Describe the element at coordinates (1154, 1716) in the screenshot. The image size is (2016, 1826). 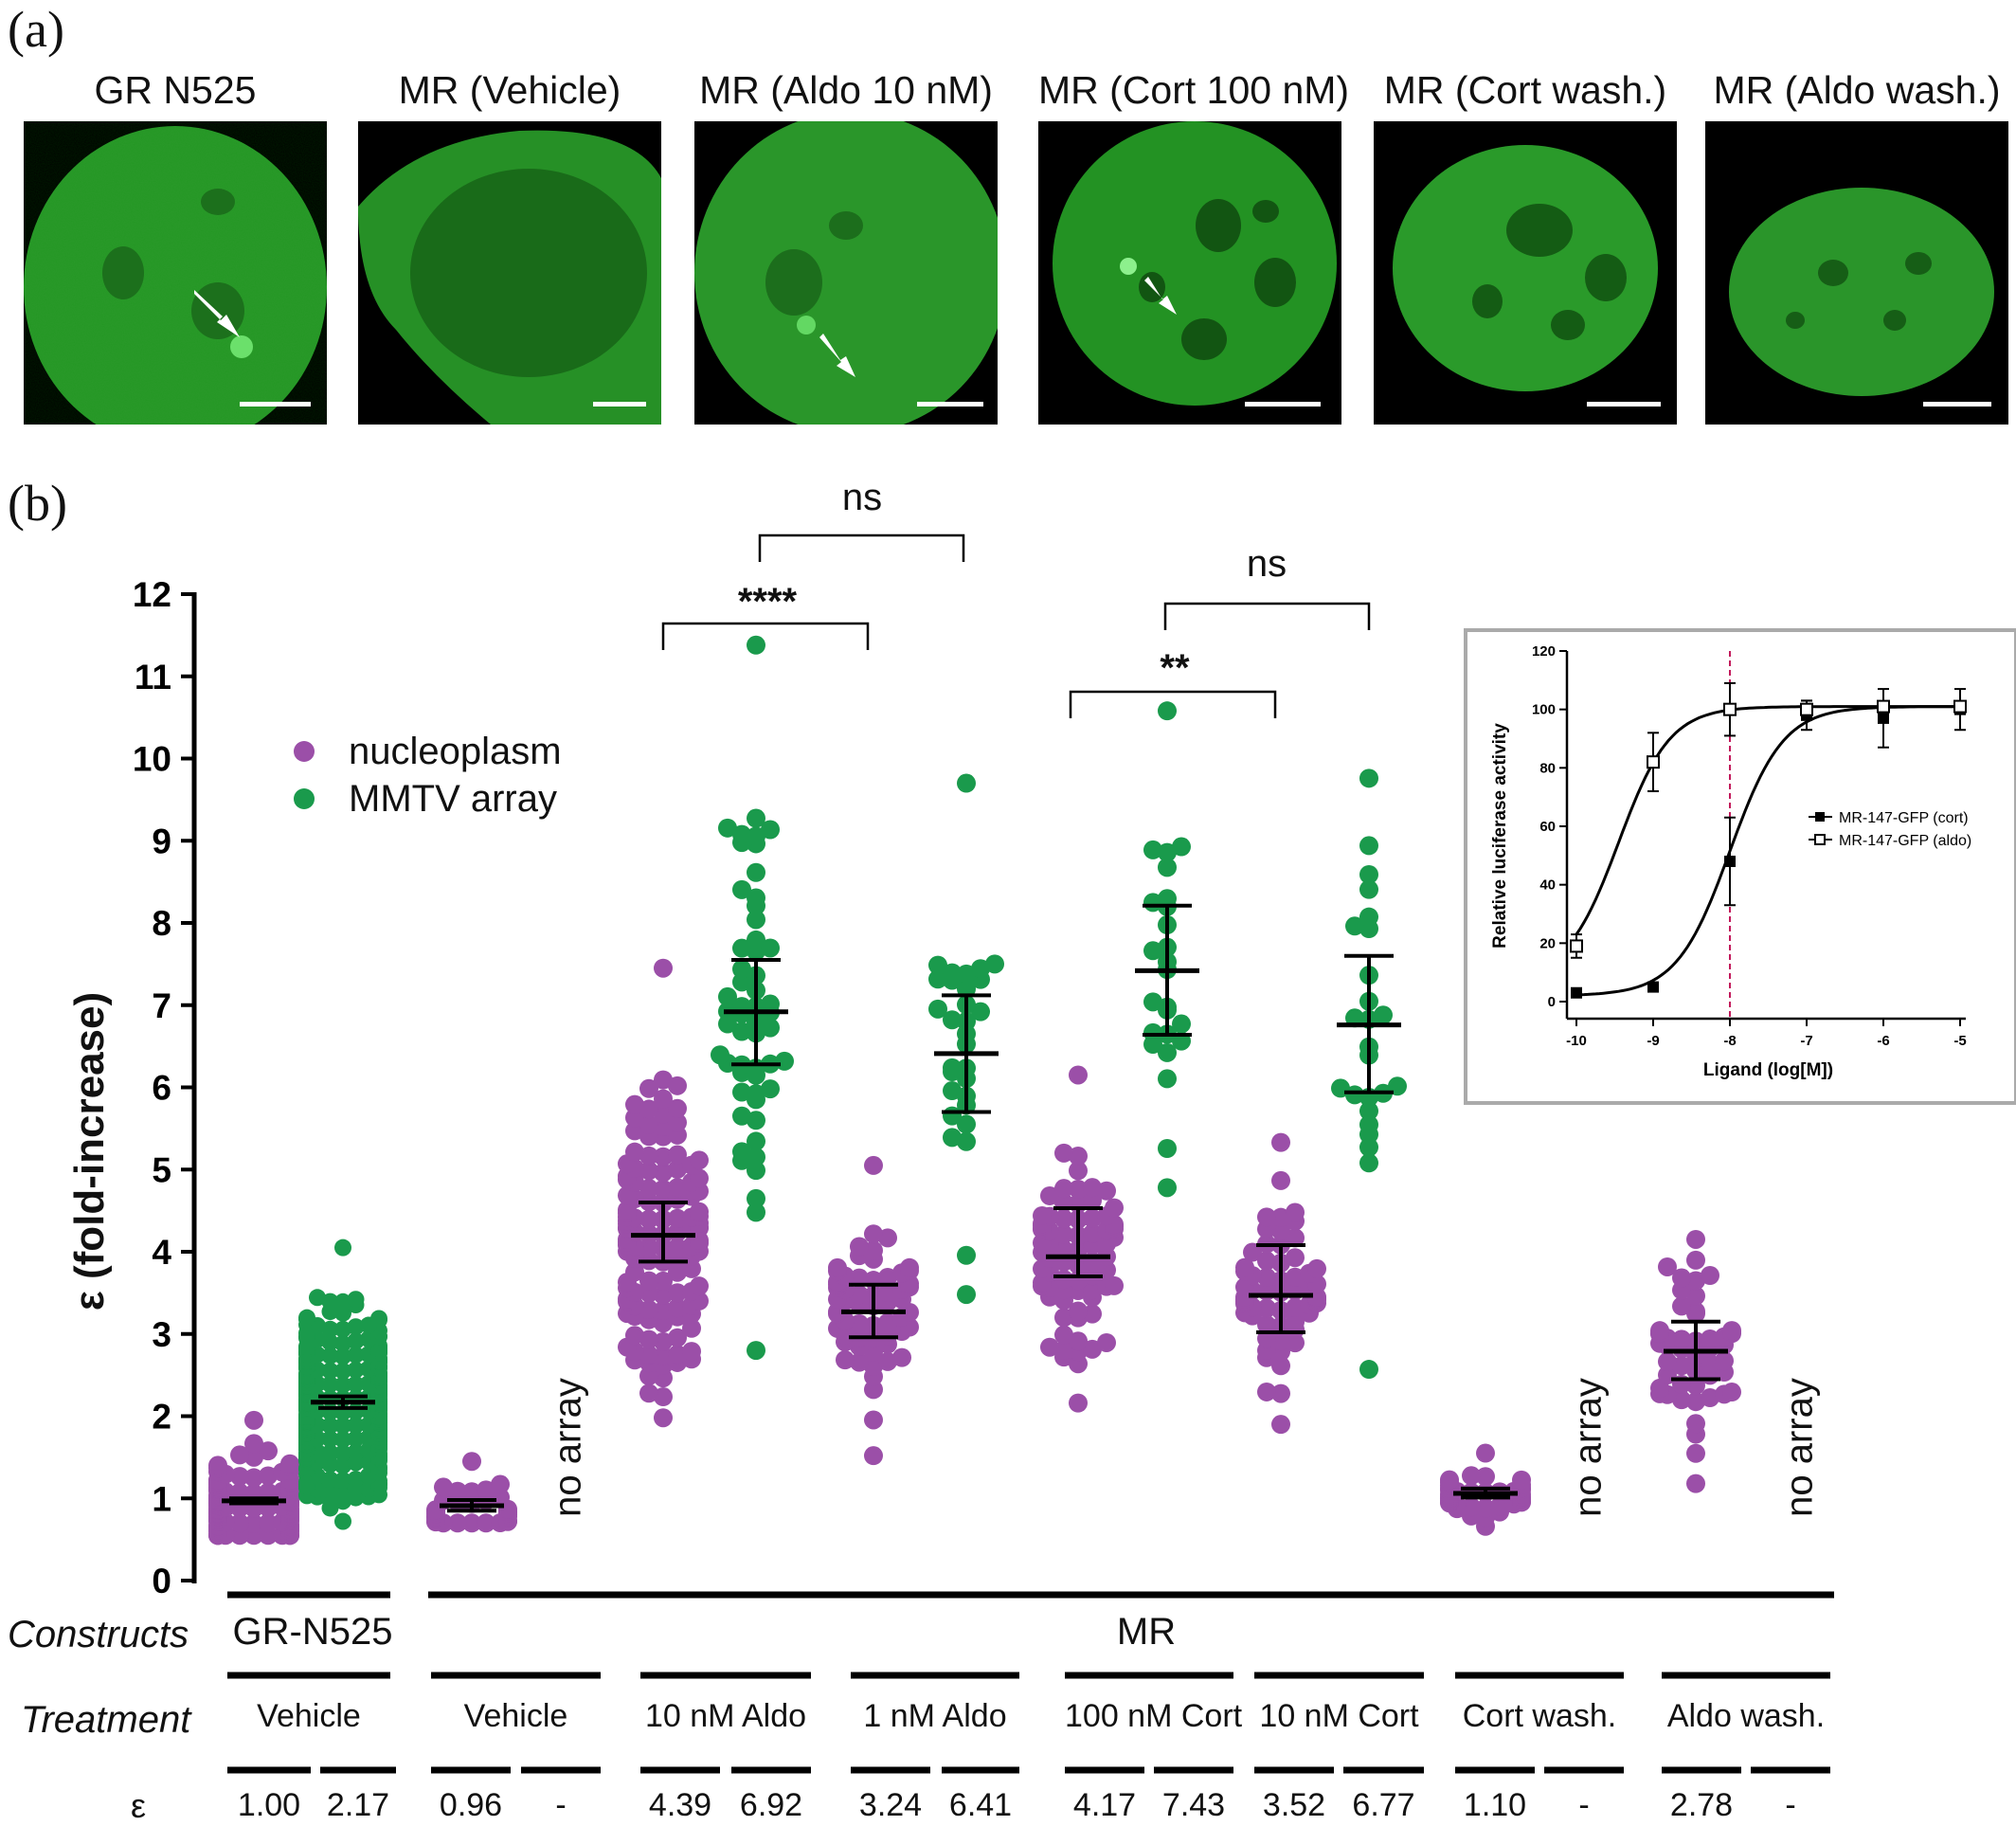
I see `treatment-label: 100 nM Cort` at that location.